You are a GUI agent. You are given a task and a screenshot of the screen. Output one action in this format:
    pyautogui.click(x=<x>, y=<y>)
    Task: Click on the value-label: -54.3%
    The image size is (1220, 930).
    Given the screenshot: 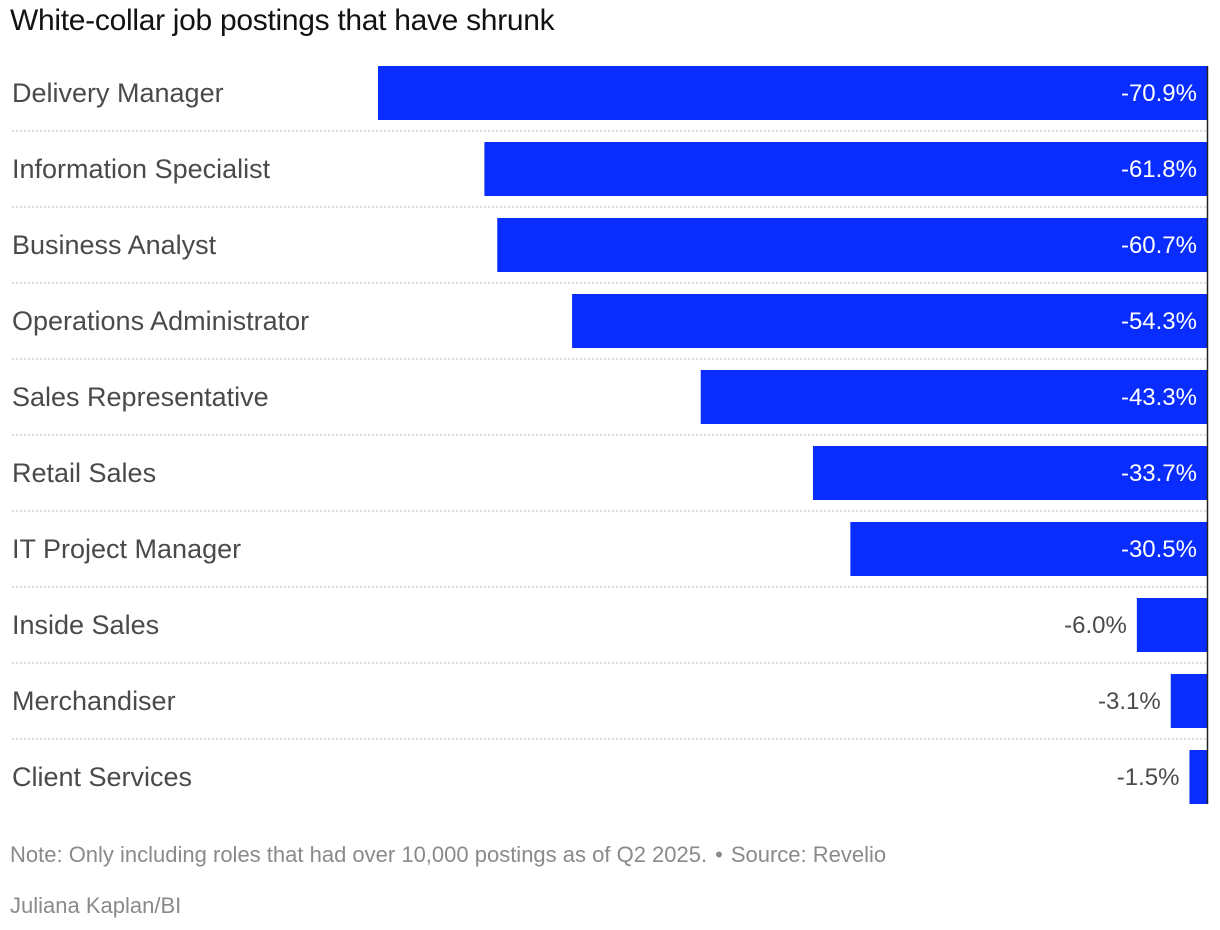 What is the action you would take?
    pyautogui.click(x=1159, y=321)
    